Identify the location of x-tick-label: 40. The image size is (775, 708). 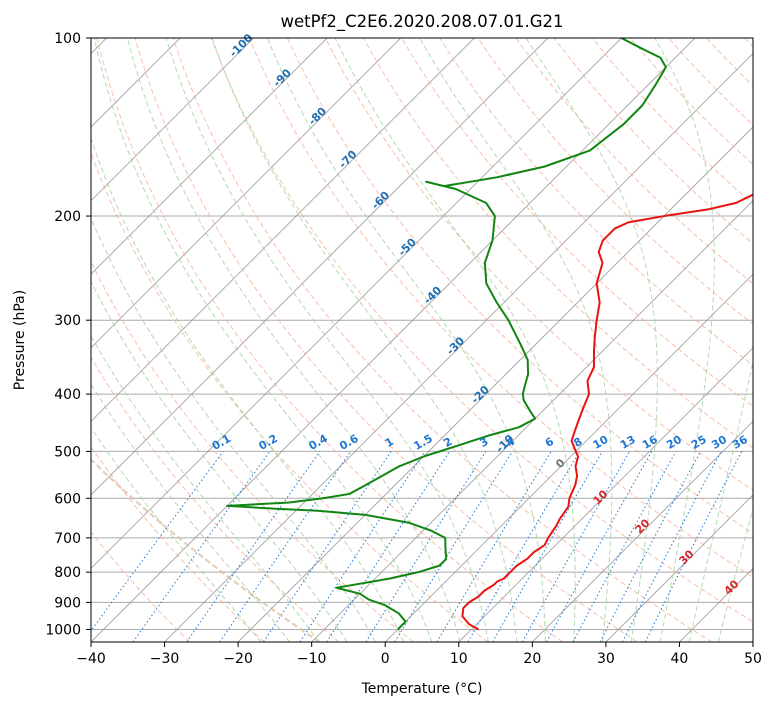
(680, 659).